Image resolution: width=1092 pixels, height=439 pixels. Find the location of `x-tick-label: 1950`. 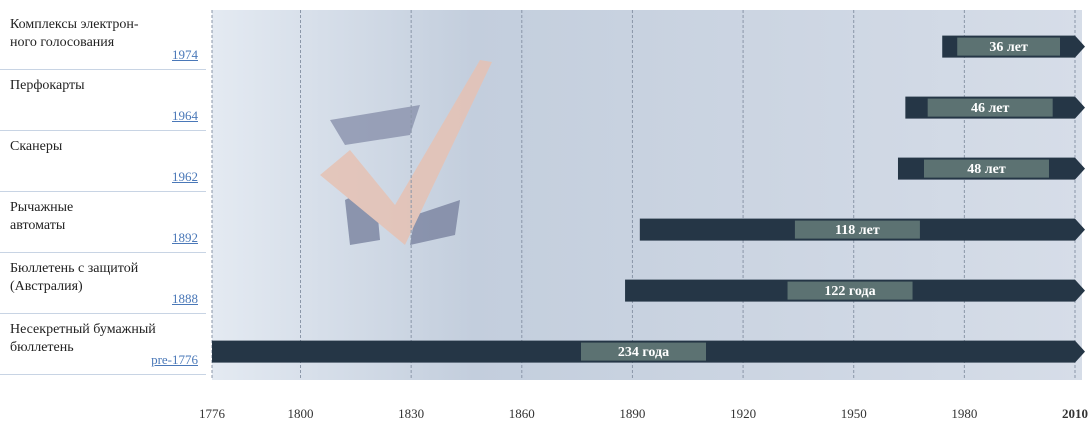

x-tick-label: 1950 is located at coordinates (854, 413).